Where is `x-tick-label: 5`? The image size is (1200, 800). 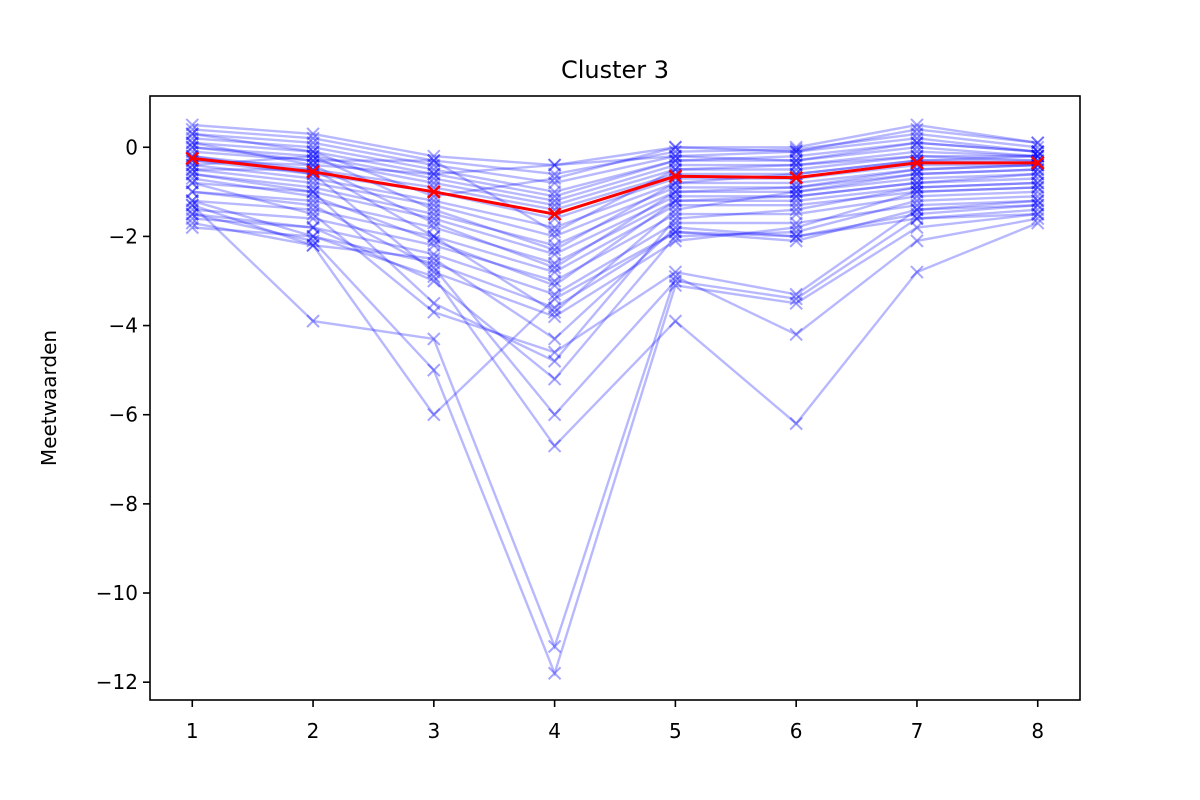
x-tick-label: 5 is located at coordinates (675, 731).